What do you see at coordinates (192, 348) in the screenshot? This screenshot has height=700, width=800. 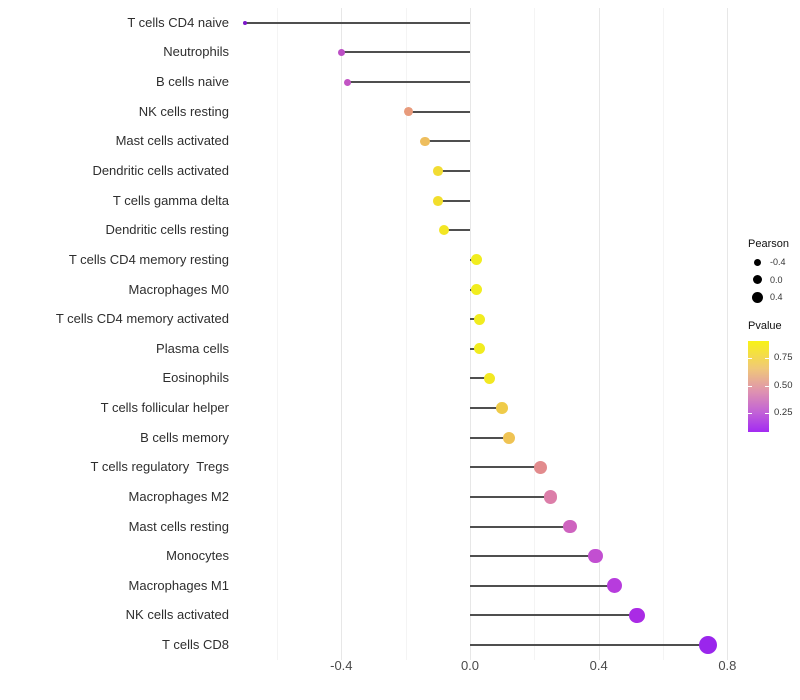 I see `y-axis-label: Plasma cells` at bounding box center [192, 348].